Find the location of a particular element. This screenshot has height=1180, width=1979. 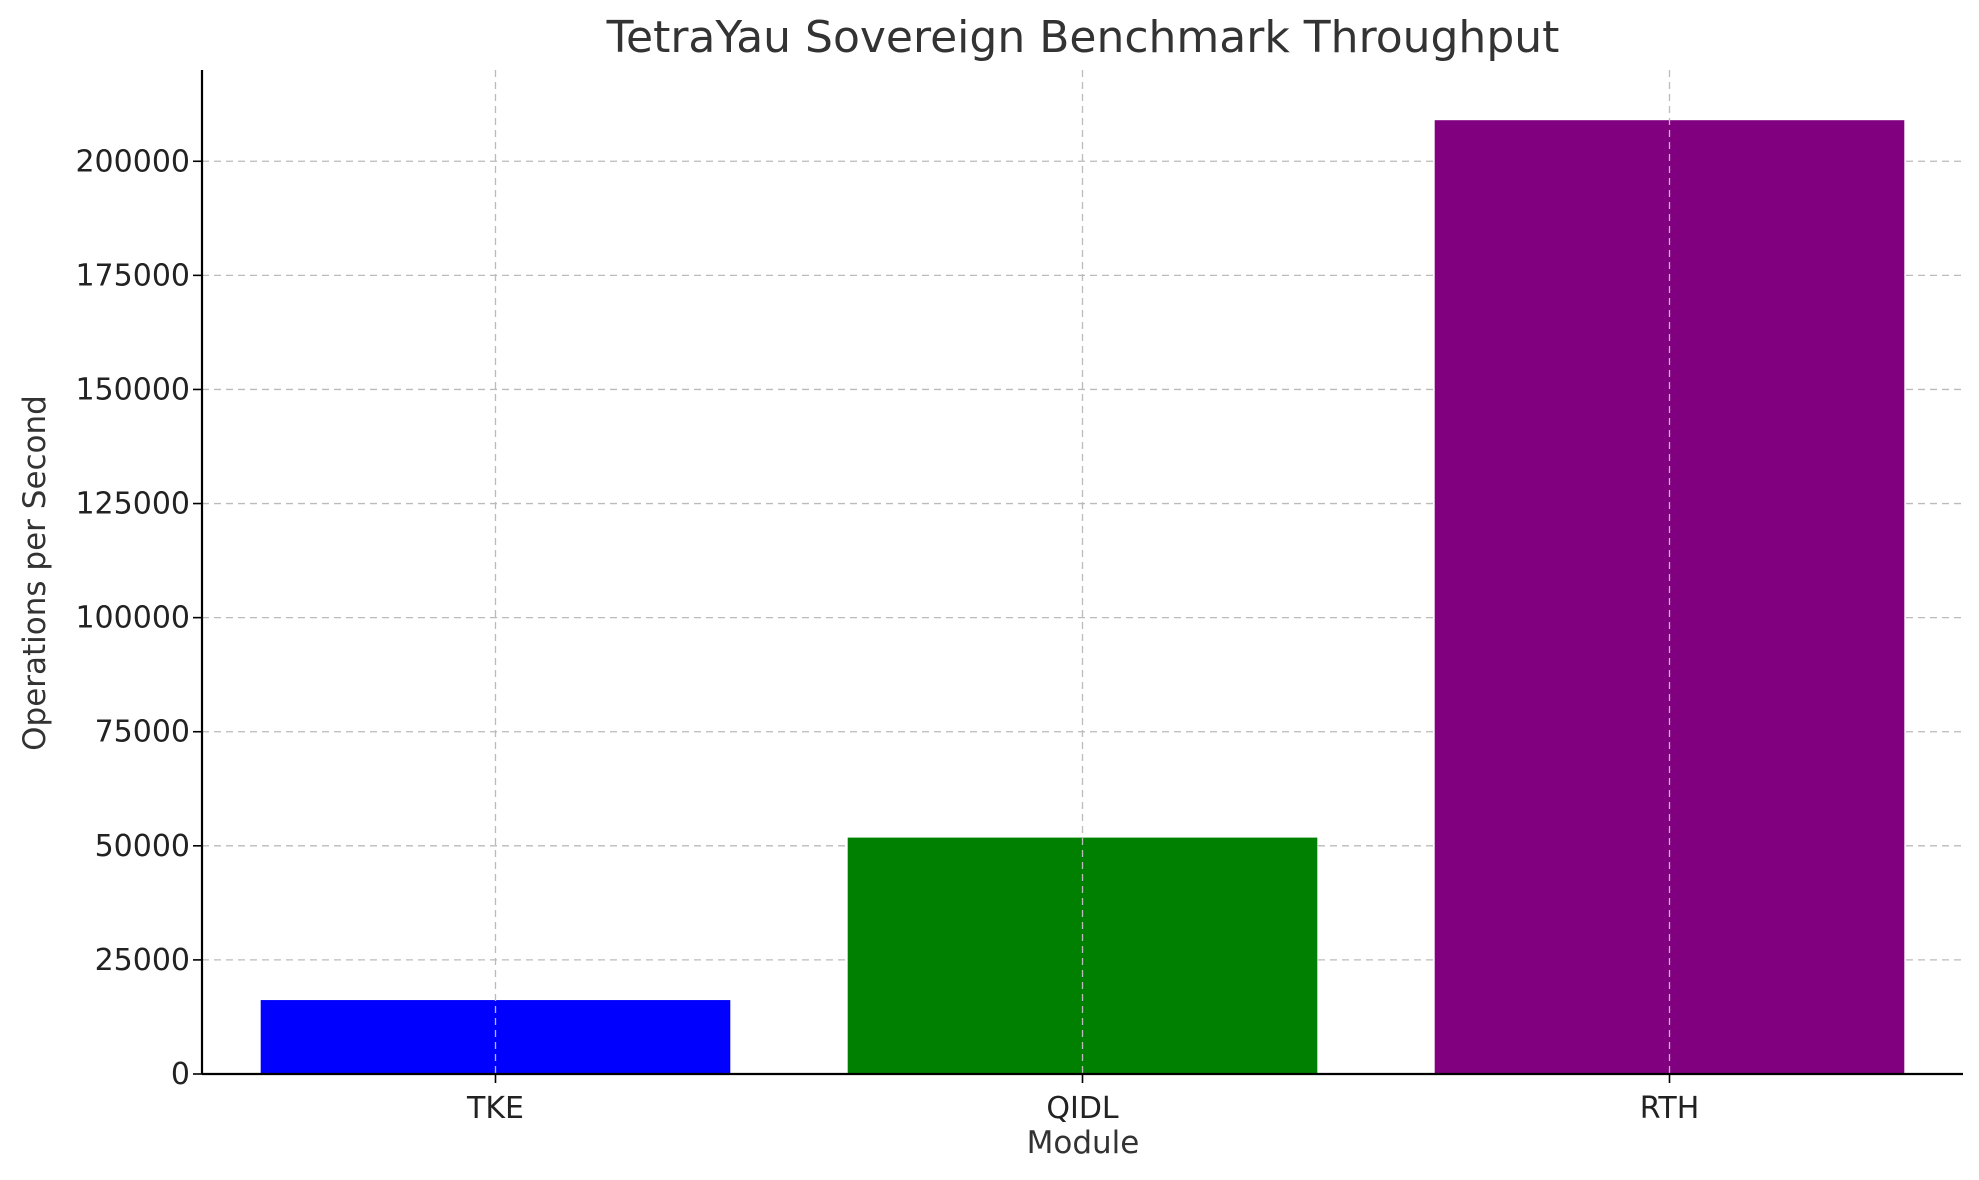

y-tick-label: 75000 is located at coordinates (142, 732).